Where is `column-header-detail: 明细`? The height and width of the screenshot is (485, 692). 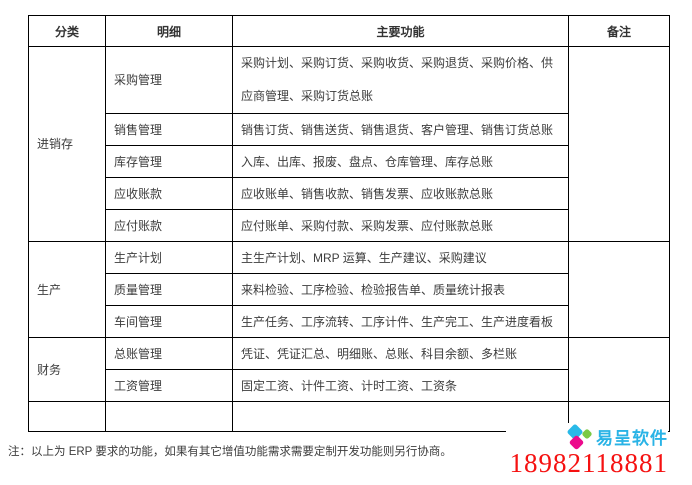
column-header-detail: 明细 is located at coordinates (169, 31).